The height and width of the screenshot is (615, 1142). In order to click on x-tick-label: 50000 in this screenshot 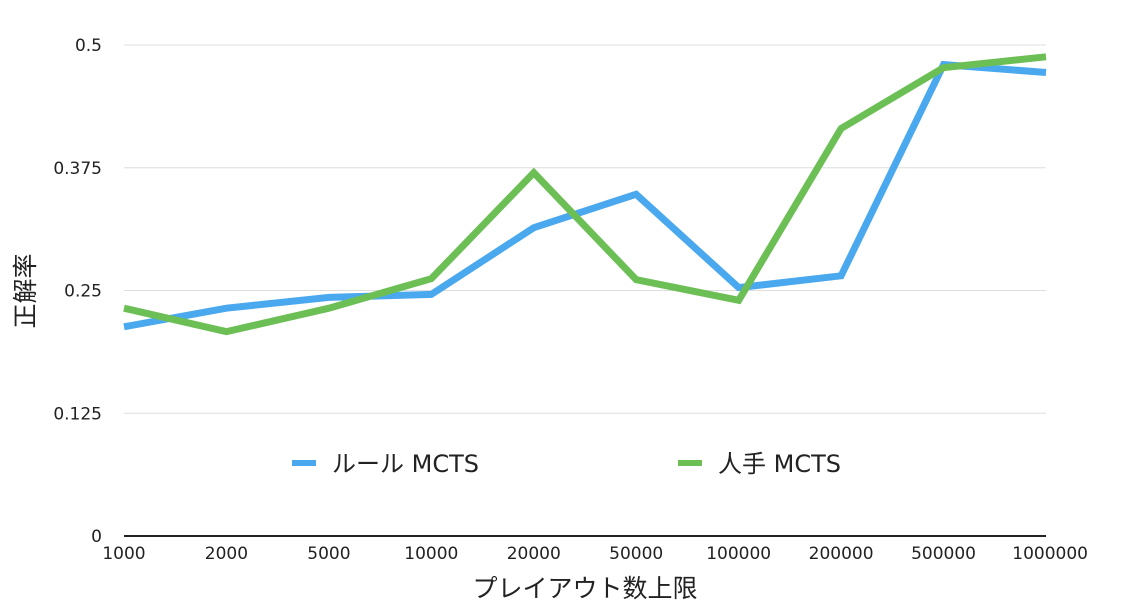, I will do `click(636, 554)`.